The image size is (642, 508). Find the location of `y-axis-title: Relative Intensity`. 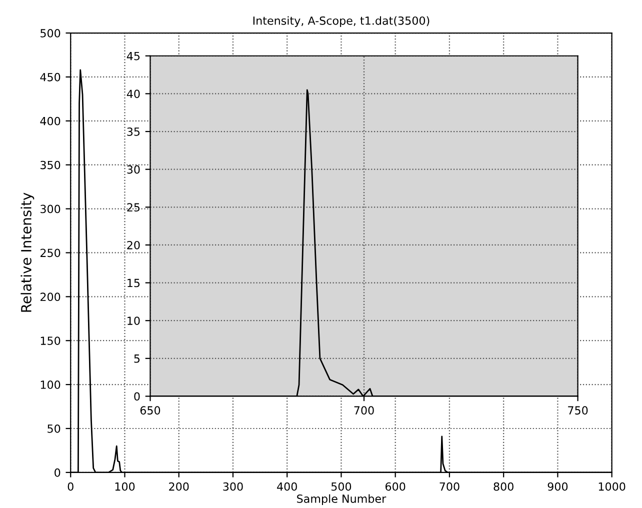

y-axis-title: Relative Intensity is located at coordinates (27, 252).